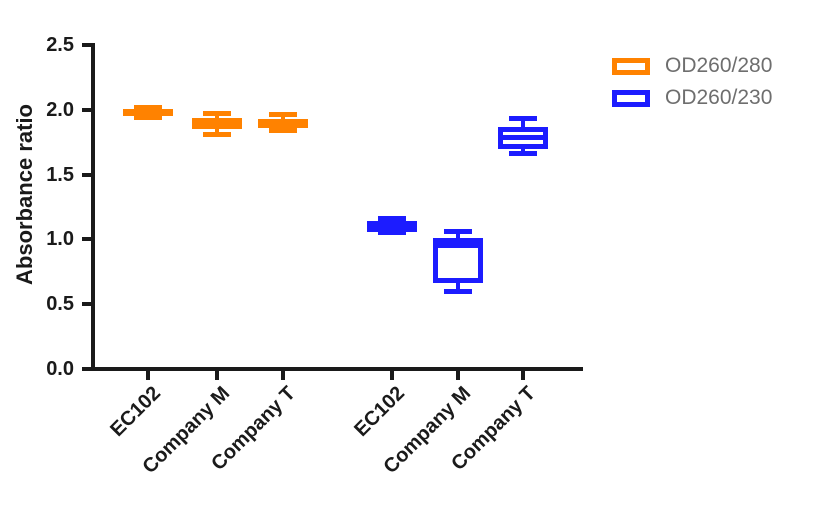 This screenshot has height=517, width=815. I want to click on y-tick-label: 1.5, so click(60, 174).